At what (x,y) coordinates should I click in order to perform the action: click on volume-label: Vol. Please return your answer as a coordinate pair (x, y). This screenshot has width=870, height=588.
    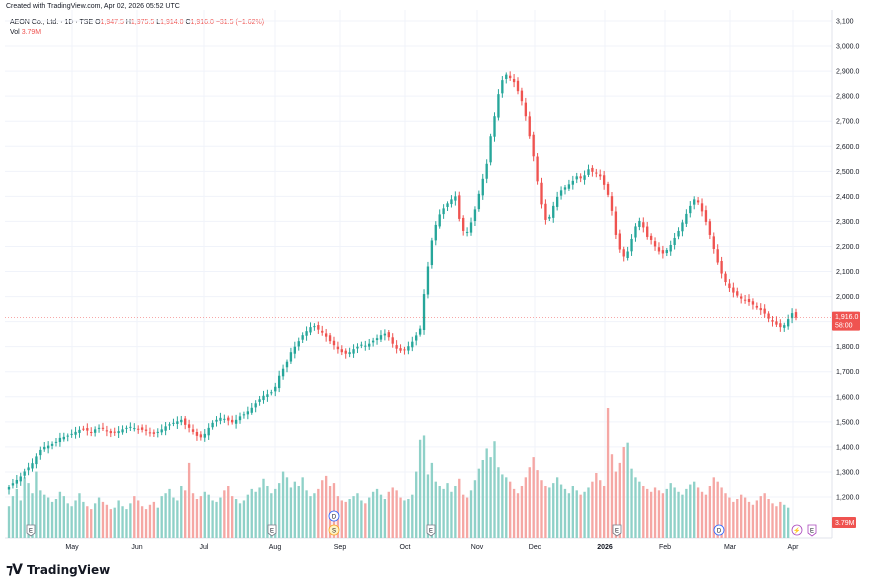
    Looking at the image, I should click on (15, 32).